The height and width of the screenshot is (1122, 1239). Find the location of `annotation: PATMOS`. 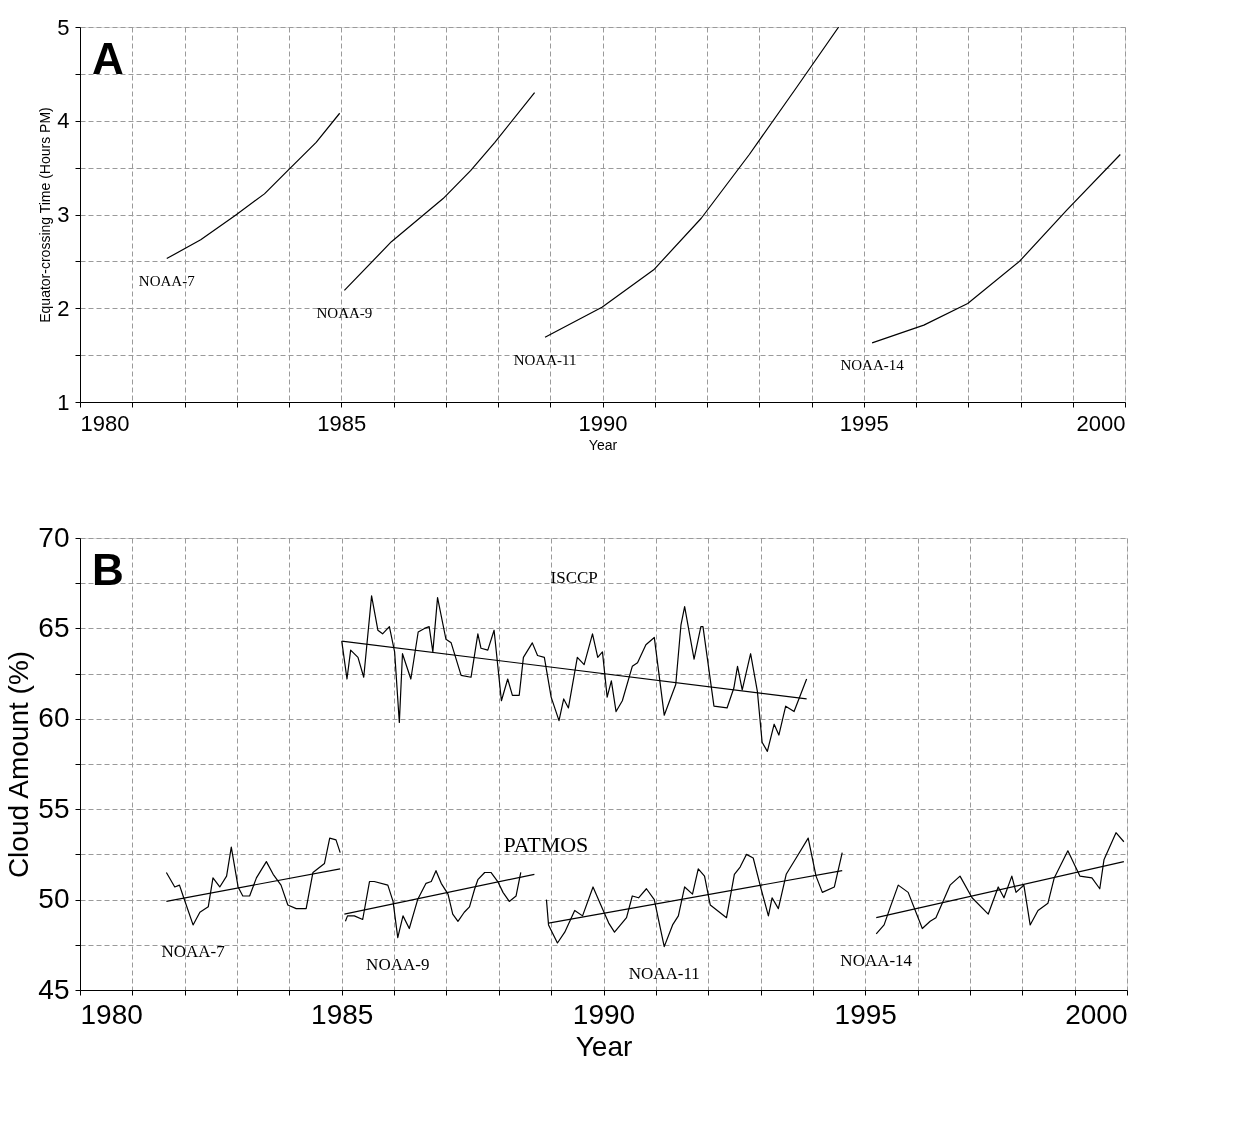

annotation: PATMOS is located at coordinates (546, 845).